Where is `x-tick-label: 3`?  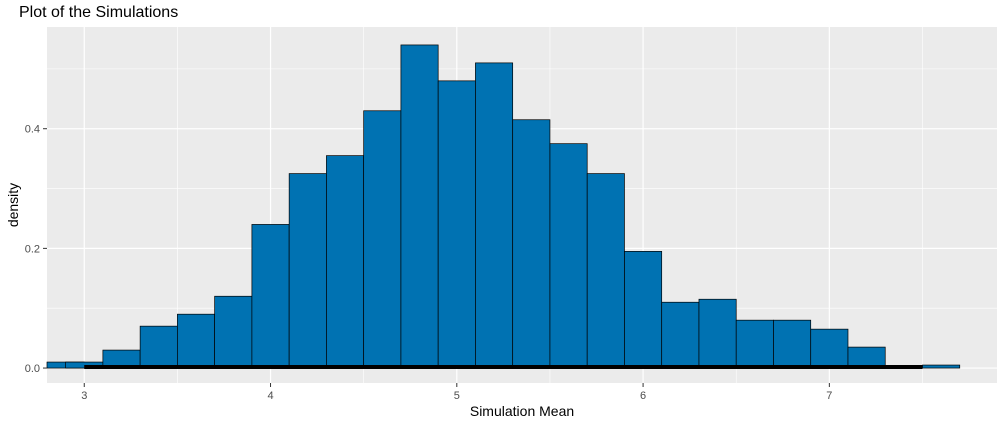 x-tick-label: 3 is located at coordinates (84, 396).